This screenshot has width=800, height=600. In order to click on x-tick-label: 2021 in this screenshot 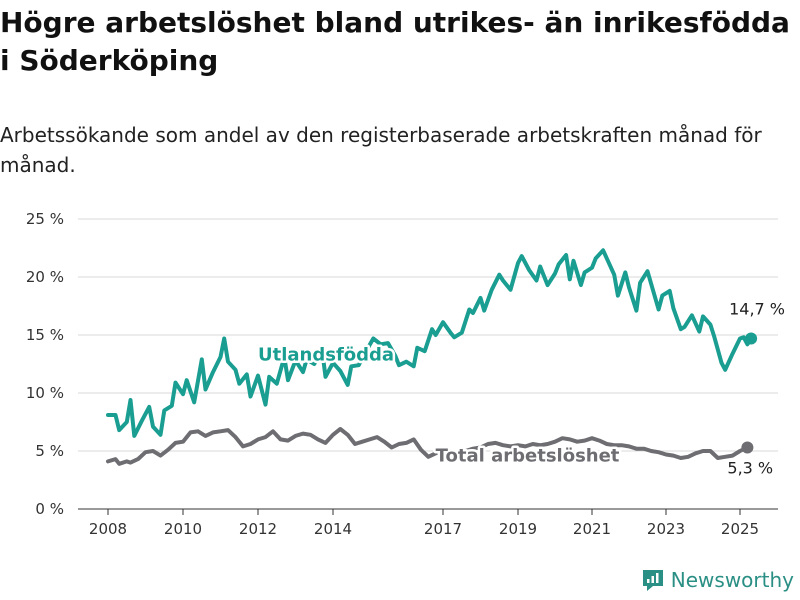, I will do `click(592, 529)`.